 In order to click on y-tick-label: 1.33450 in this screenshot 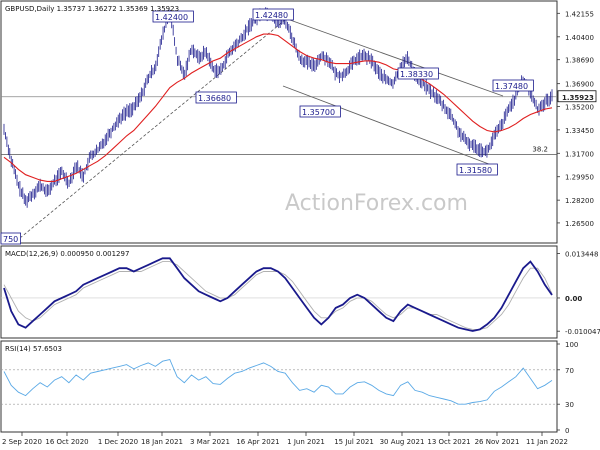, I will do `click(579, 131)`.